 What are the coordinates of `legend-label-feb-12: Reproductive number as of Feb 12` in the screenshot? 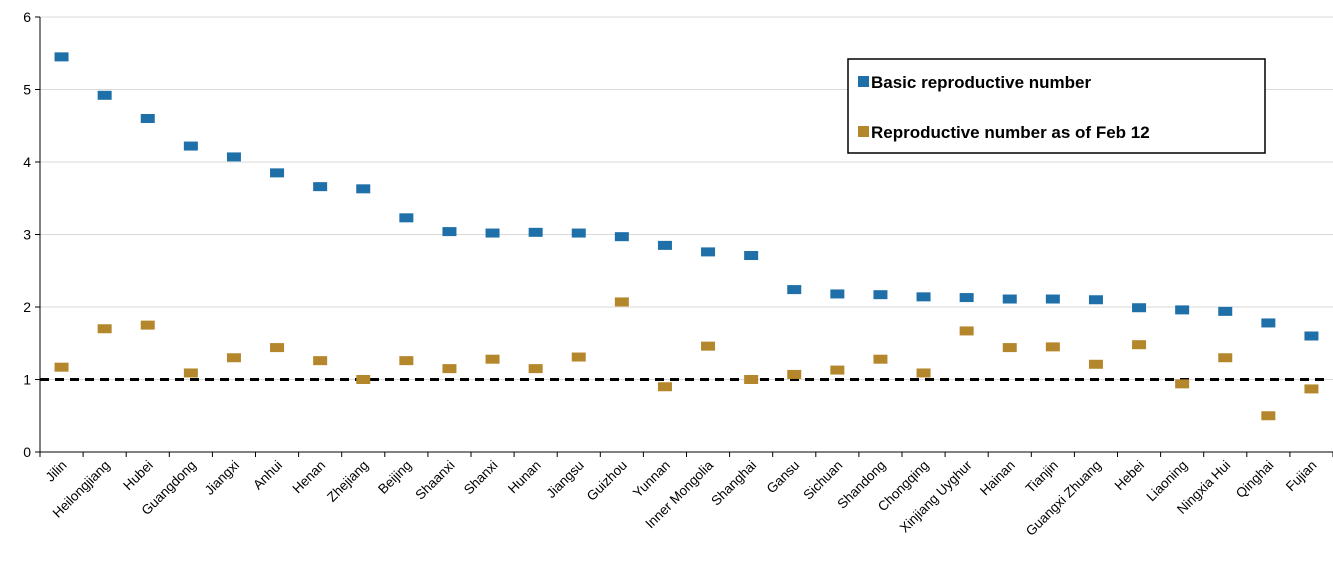 It's located at (1010, 132).